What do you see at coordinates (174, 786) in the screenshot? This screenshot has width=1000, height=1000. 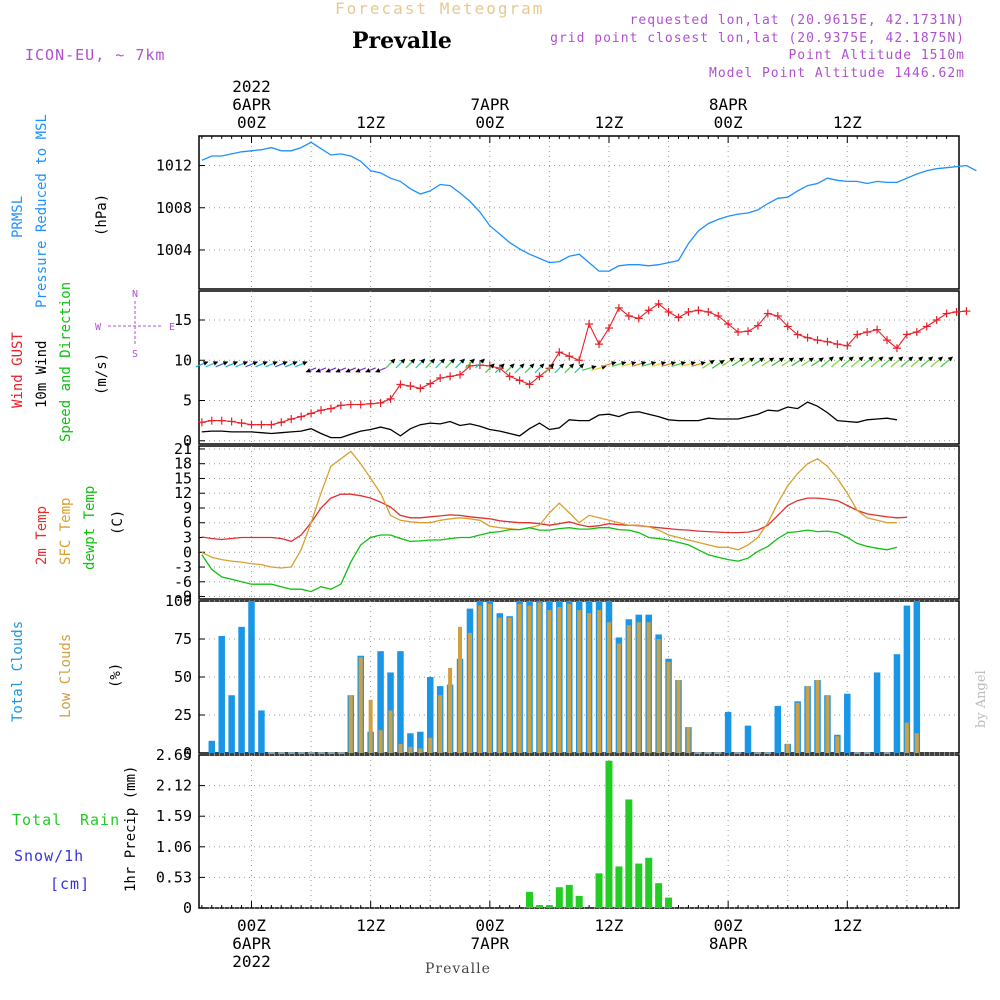 I see `y-tick-label: 2.12` at bounding box center [174, 786].